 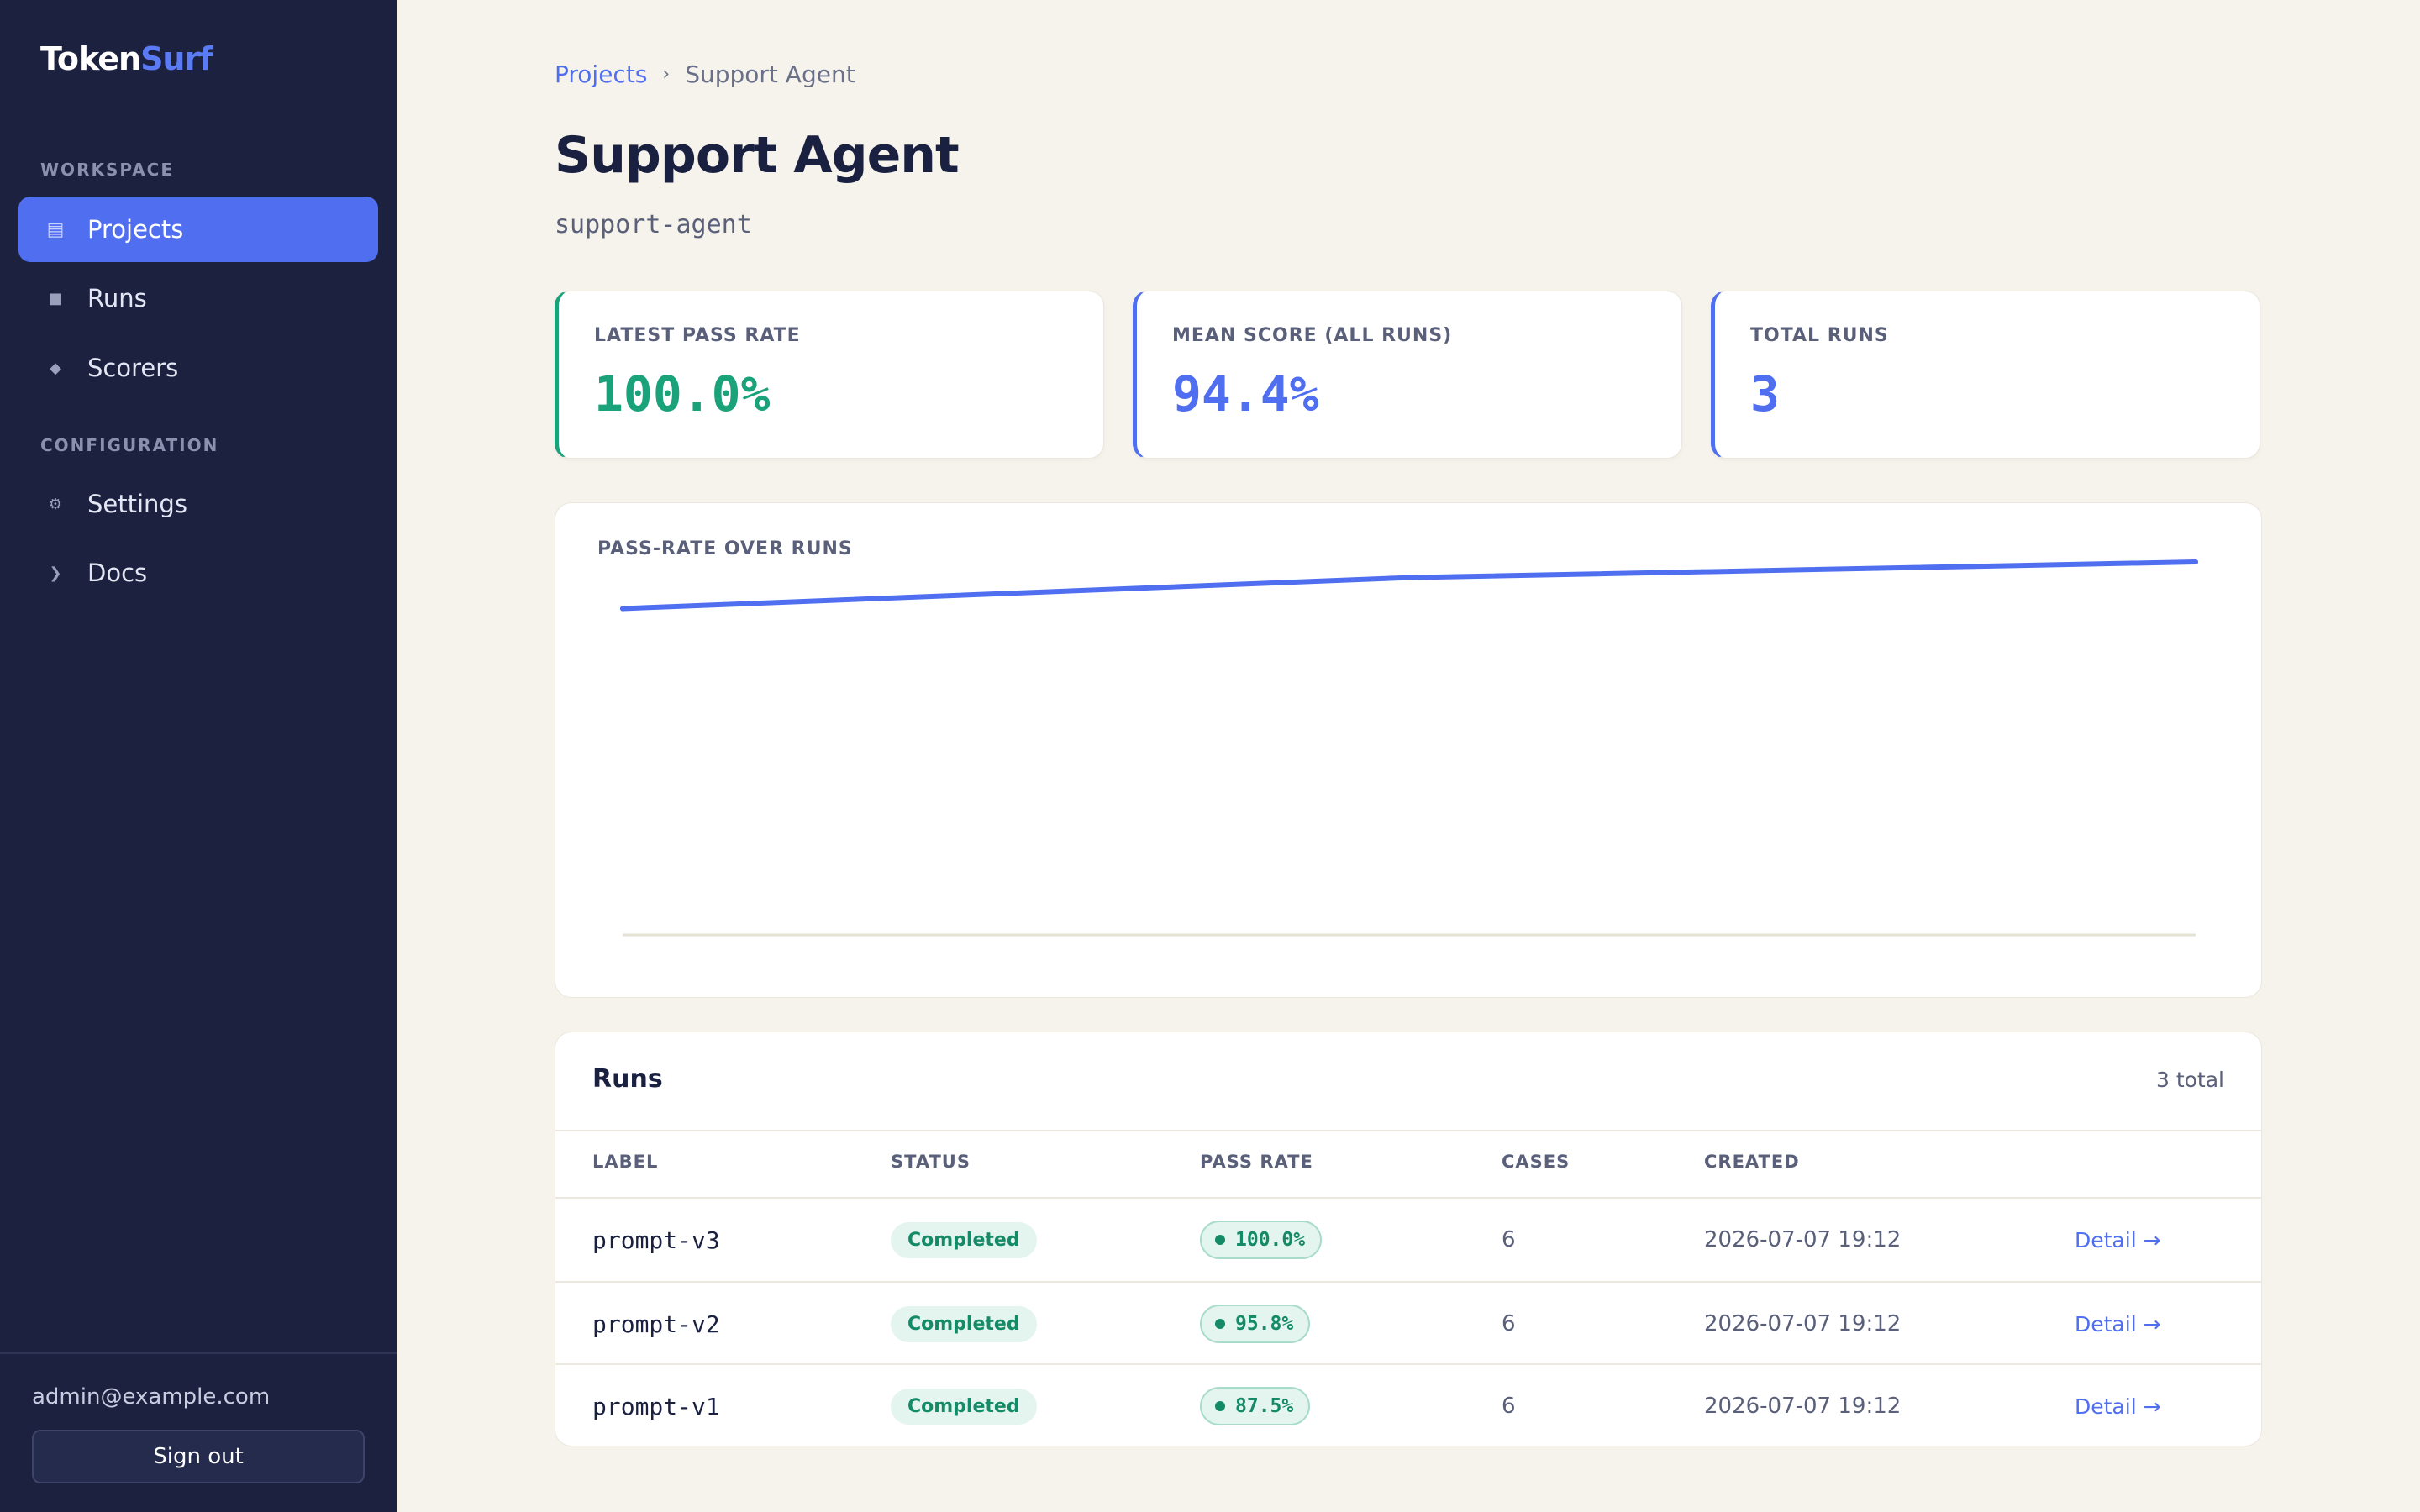 I want to click on pass-rate-badge: 95.8%, so click(x=1255, y=1324).